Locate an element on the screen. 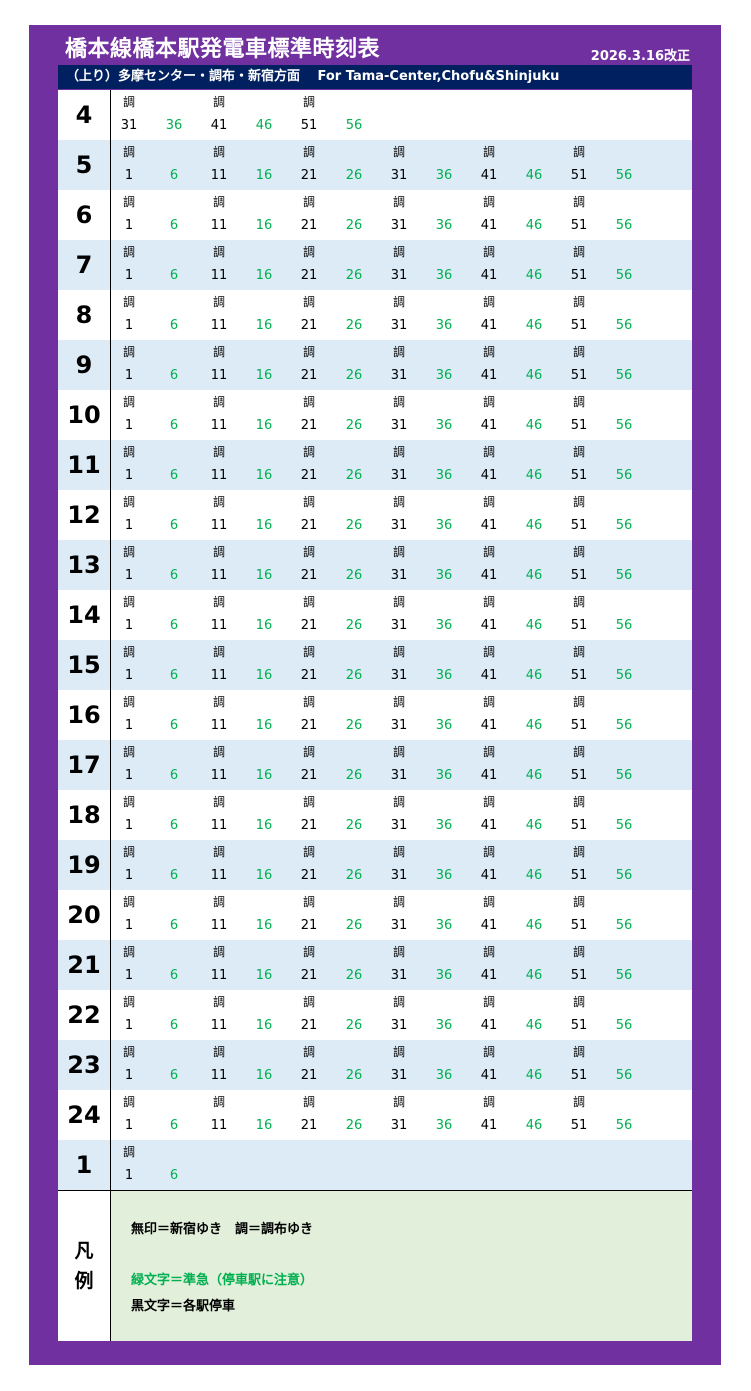 This screenshot has height=1391, width=751. hour-row: 21 調 1 6 調 11 16 調 21 26 調 31 36 調 41 46 調 51 56 is located at coordinates (375, 965).